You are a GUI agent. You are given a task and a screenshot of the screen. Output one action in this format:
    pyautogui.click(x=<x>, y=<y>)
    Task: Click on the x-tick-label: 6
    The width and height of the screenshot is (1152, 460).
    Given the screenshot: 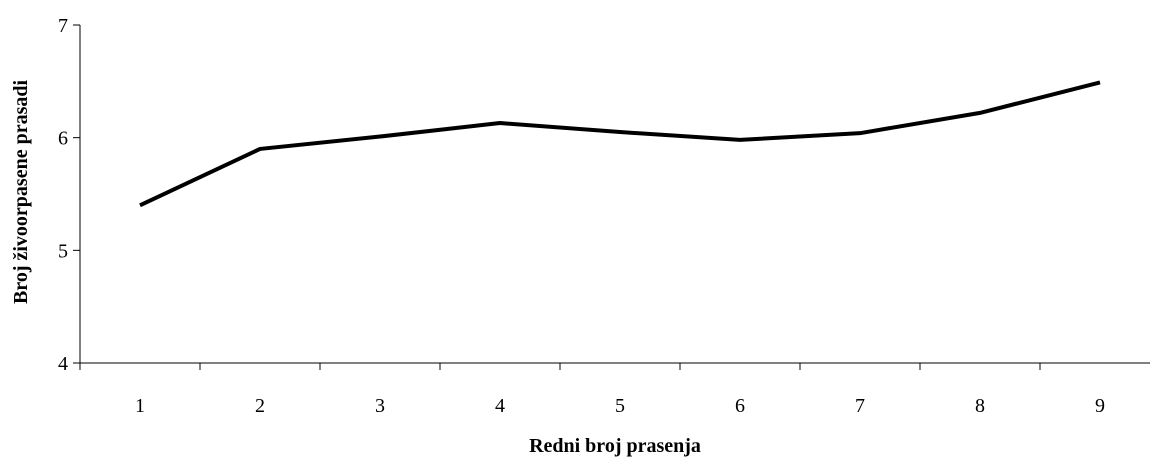 What is the action you would take?
    pyautogui.click(x=740, y=406)
    